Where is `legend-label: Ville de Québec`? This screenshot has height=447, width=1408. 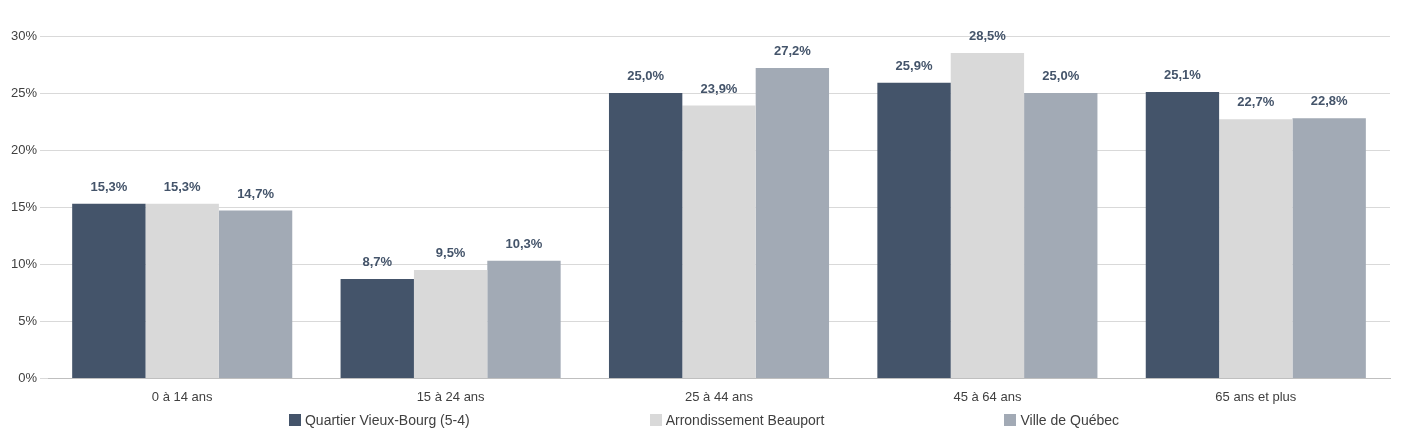 legend-label: Ville de Québec is located at coordinates (1070, 420).